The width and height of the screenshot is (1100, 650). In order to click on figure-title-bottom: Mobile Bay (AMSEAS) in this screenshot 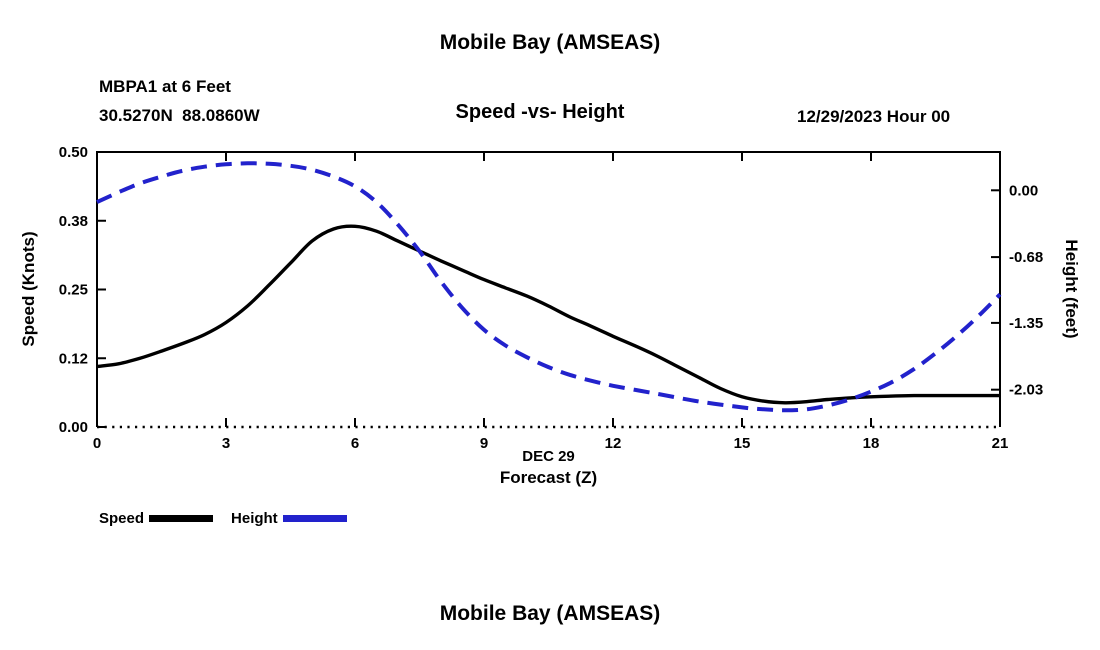, I will do `click(550, 613)`.